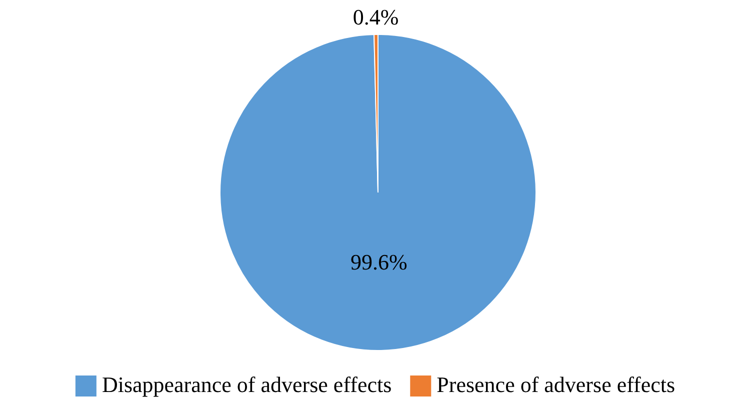 This screenshot has height=411, width=756. What do you see at coordinates (379, 261) in the screenshot?
I see `data-label: 99.6%` at bounding box center [379, 261].